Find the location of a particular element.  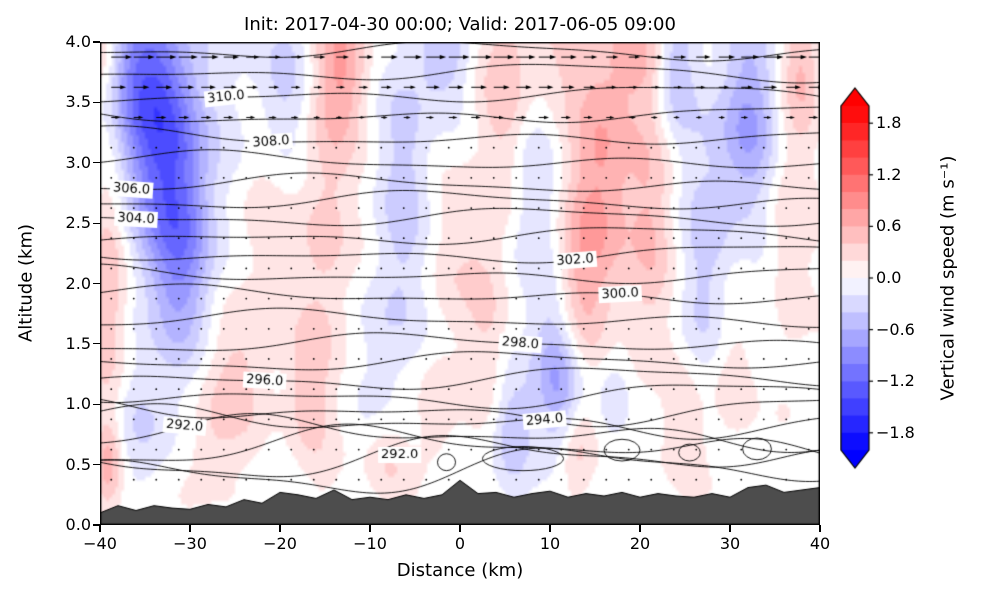

y-tick-label: 1.5 is located at coordinates (78, 343).